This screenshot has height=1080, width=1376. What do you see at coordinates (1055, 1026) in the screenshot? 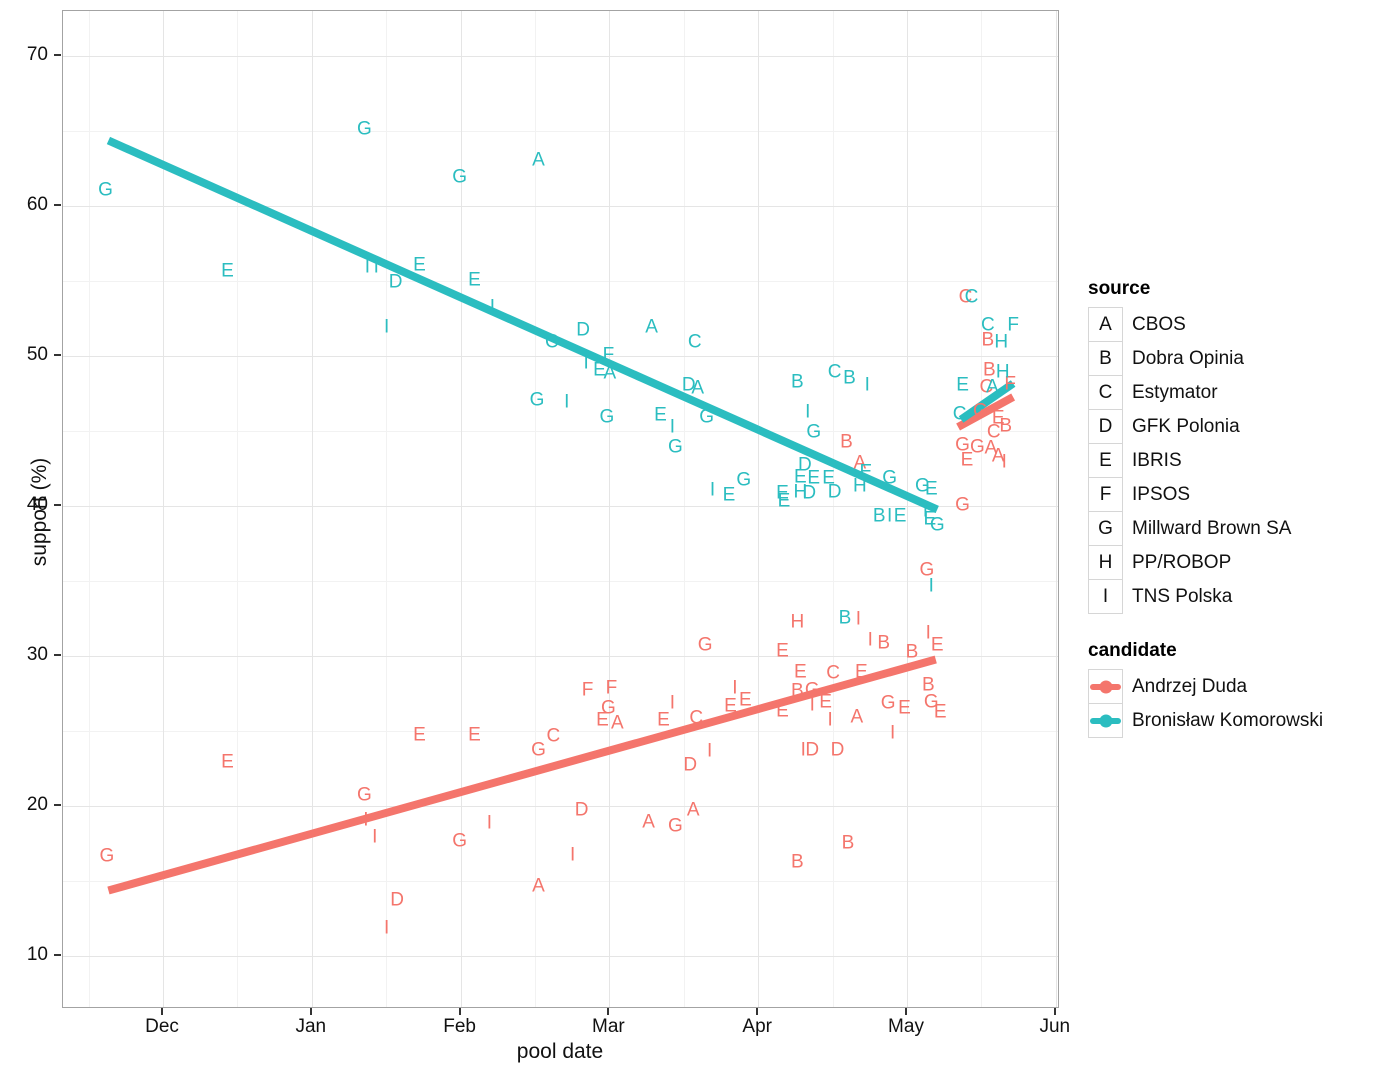
I see `x-tick-label-Jun: Jun` at bounding box center [1055, 1026].